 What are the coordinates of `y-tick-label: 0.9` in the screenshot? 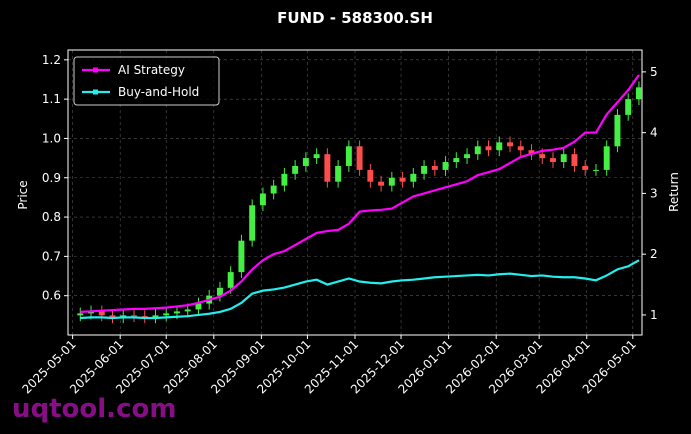 It's located at (51, 178).